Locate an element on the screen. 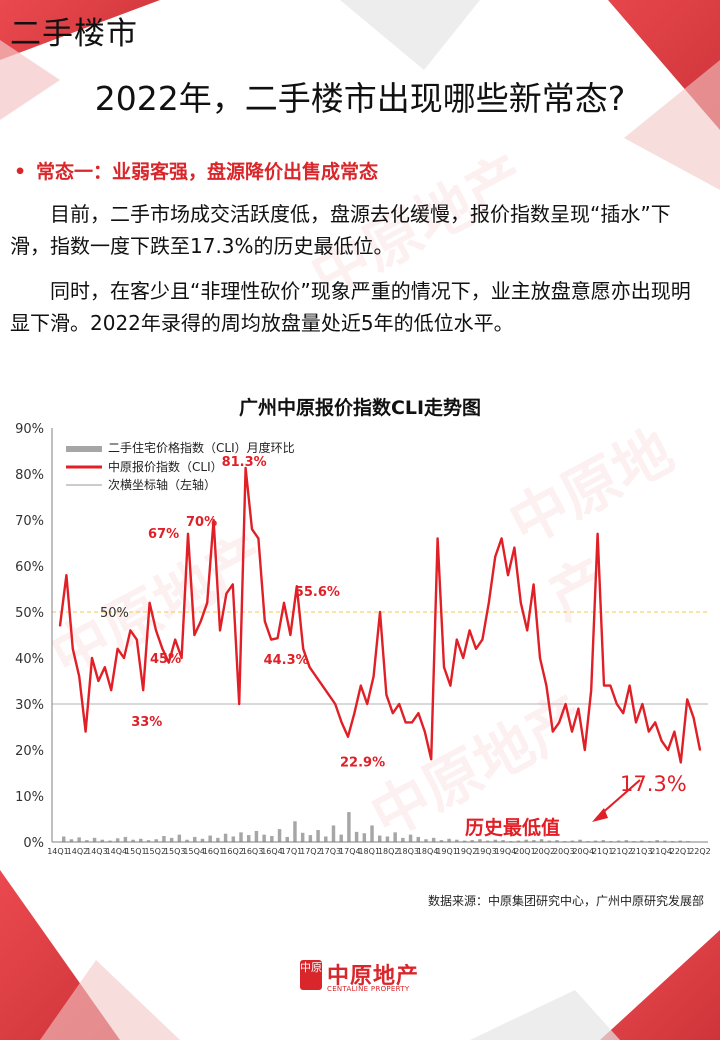 The height and width of the screenshot is (1040, 720). y-tick-label: 20% is located at coordinates (29, 751).